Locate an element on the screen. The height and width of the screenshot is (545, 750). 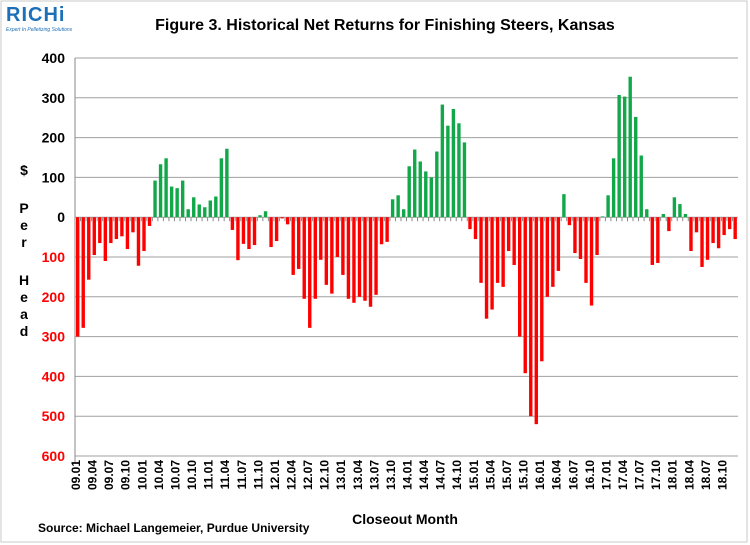
y-axis-label-letter: $ is located at coordinates (24, 170).